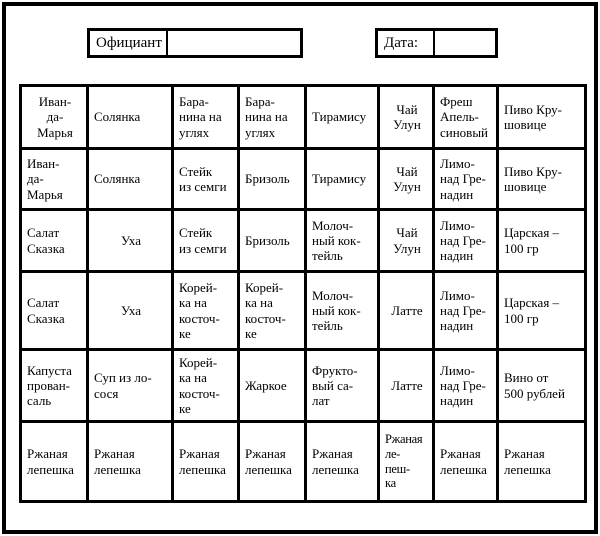  Describe the element at coordinates (130, 385) in the screenshot. I see `menu-cell: Суп из ло- сося` at that location.